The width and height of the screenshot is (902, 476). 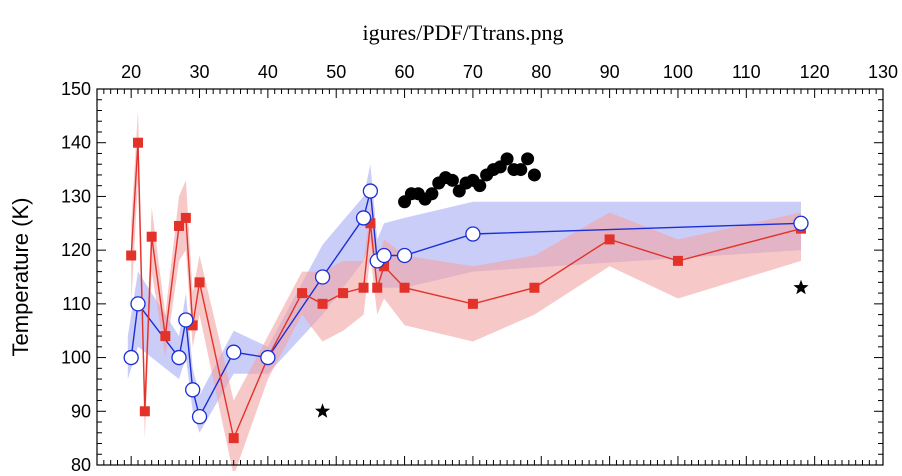 I want to click on x-tick-label-80: 80, so click(x=541, y=72).